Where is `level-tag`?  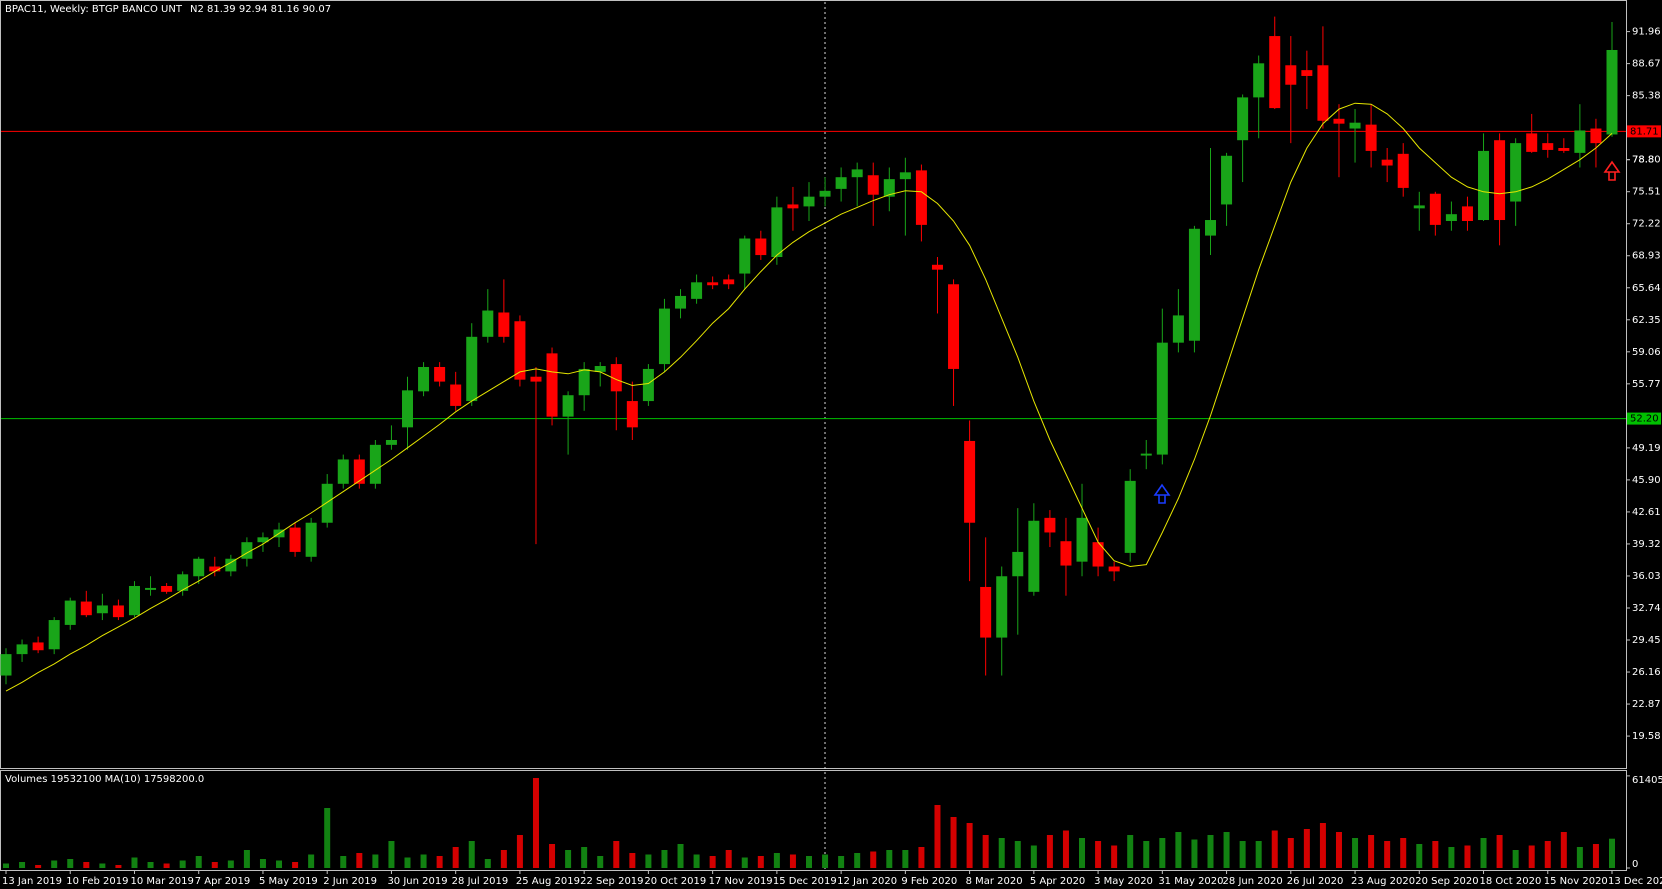 level-tag is located at coordinates (1644, 131).